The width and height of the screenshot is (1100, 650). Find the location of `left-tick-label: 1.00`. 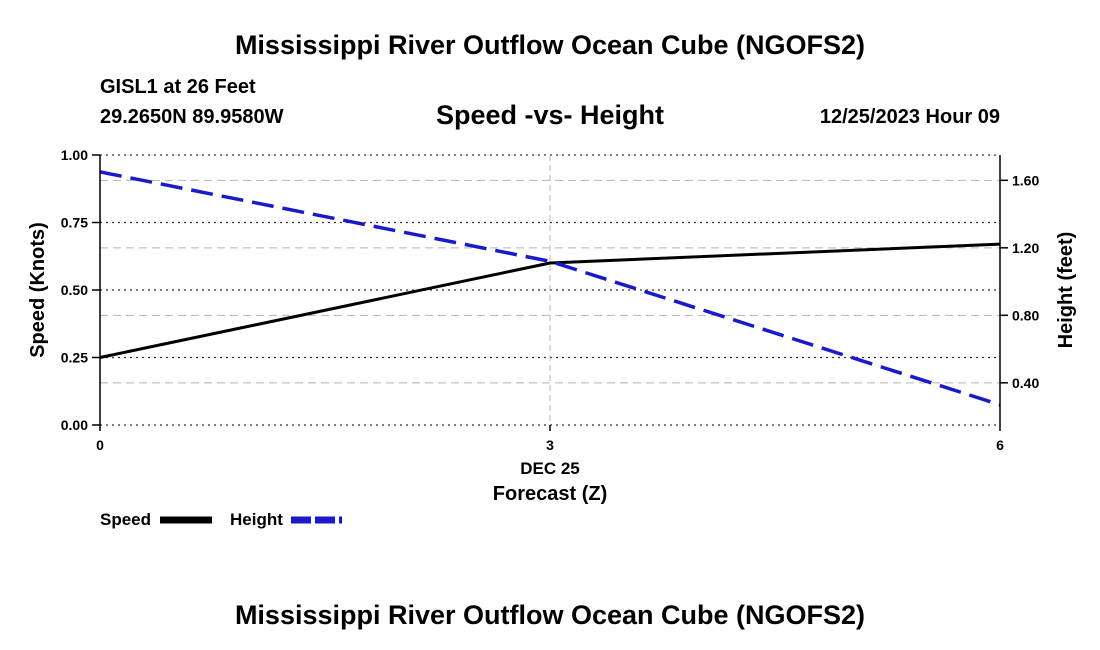

left-tick-label: 1.00 is located at coordinates (74, 155).